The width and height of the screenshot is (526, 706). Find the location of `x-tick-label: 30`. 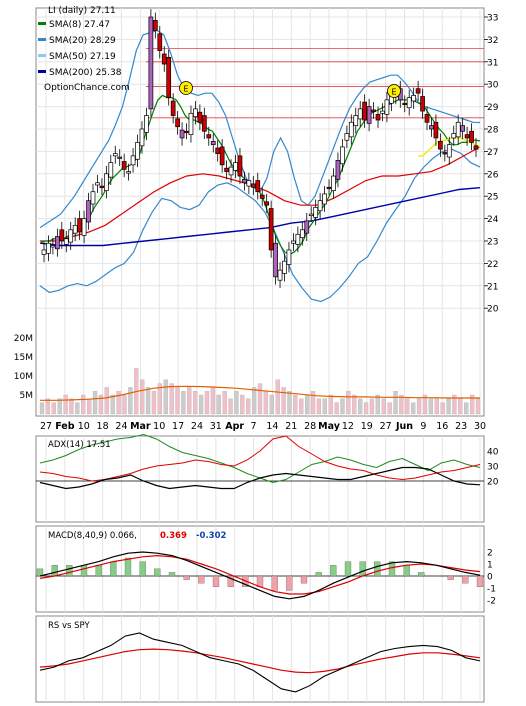

x-tick-label: 30 is located at coordinates (480, 426).